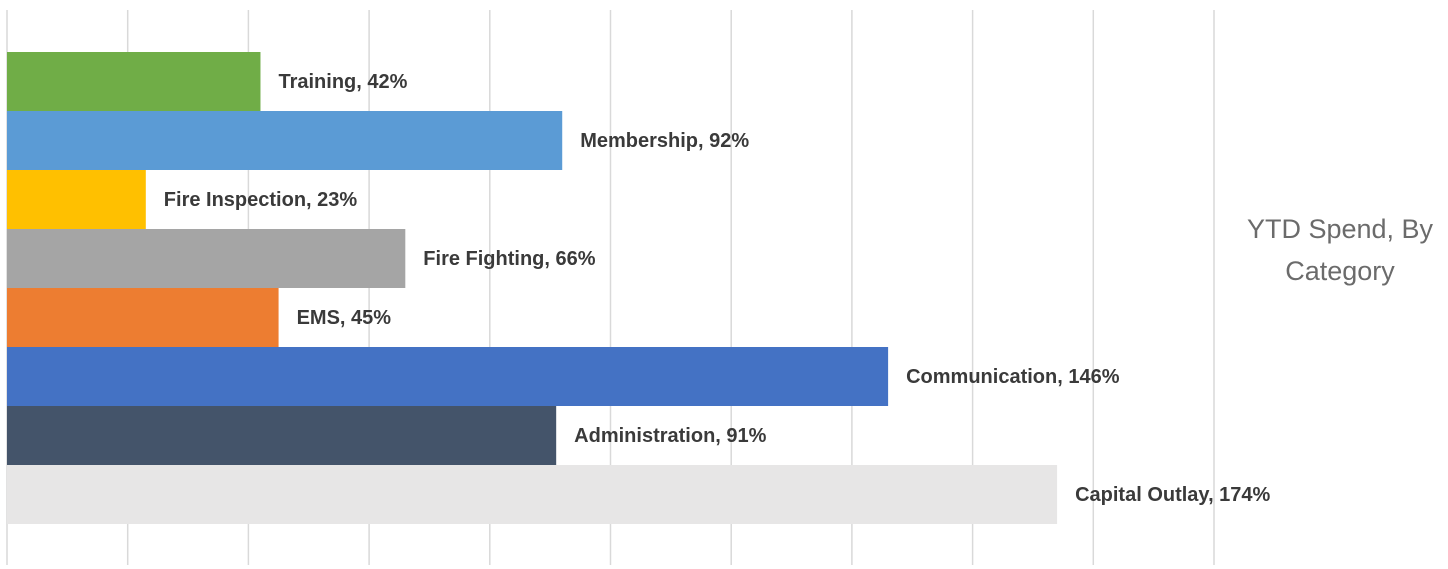 The width and height of the screenshot is (1448, 569). What do you see at coordinates (261, 200) in the screenshot?
I see `data-label: Fire Inspection, 23%` at bounding box center [261, 200].